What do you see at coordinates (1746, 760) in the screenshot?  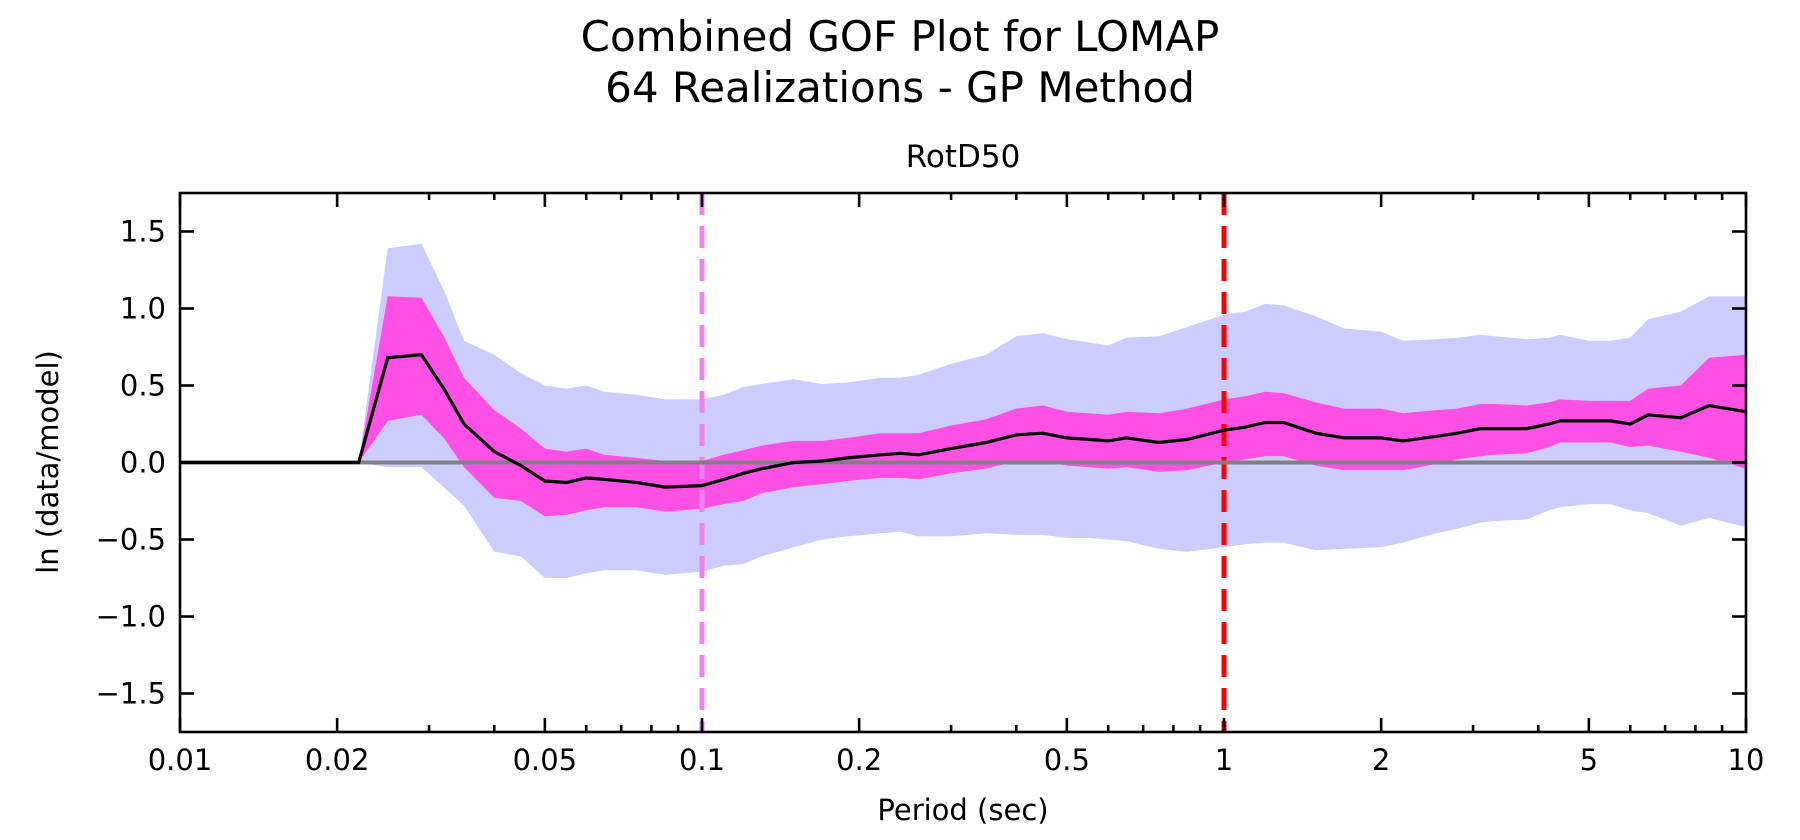 I see `x-tick-label: 10` at bounding box center [1746, 760].